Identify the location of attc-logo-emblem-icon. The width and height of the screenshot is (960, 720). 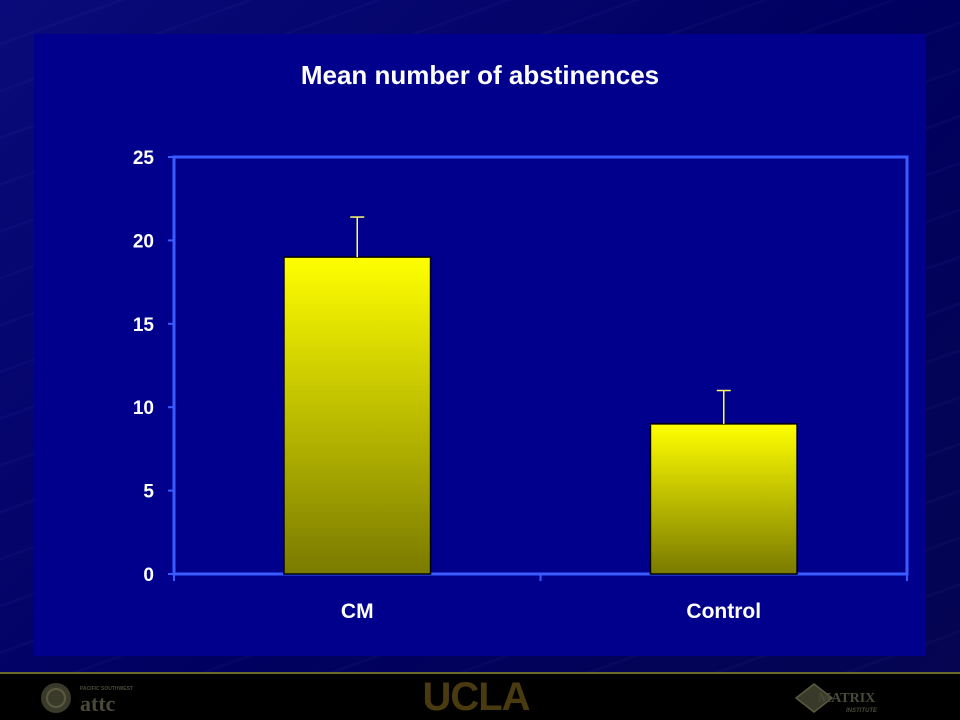
(56, 698).